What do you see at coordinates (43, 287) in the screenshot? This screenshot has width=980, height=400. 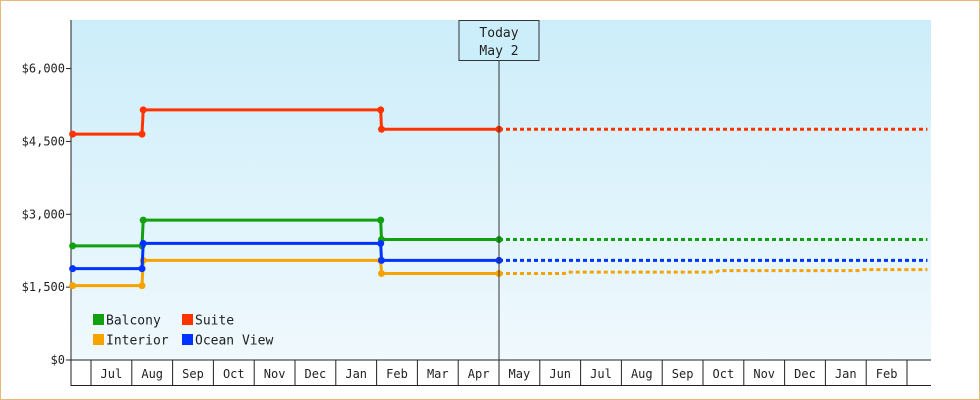 I see `y-tick-label: $1,500` at bounding box center [43, 287].